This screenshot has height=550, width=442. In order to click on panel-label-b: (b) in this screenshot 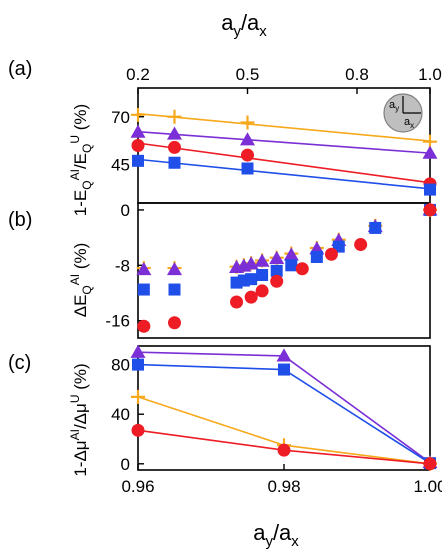, I will do `click(20, 220)`.